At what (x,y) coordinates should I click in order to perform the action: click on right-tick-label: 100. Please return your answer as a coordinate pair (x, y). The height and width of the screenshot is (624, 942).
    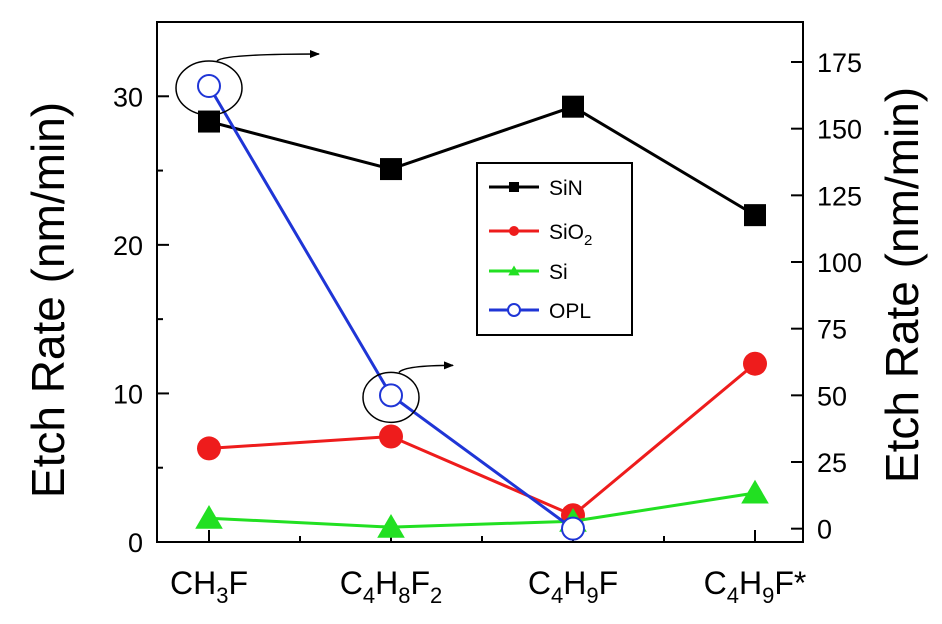
    Looking at the image, I should click on (839, 263).